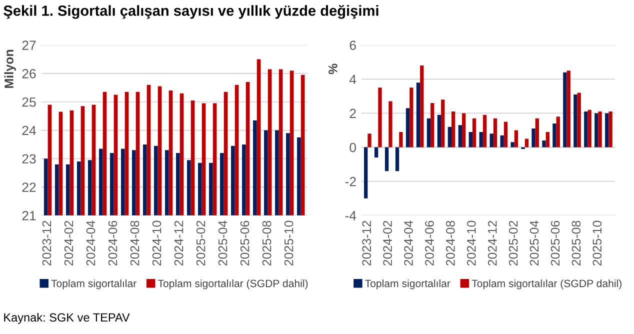 This screenshot has width=634, height=334. Describe the element at coordinates (350, 215) in the screenshot. I see `y-tick-label: -4` at that location.